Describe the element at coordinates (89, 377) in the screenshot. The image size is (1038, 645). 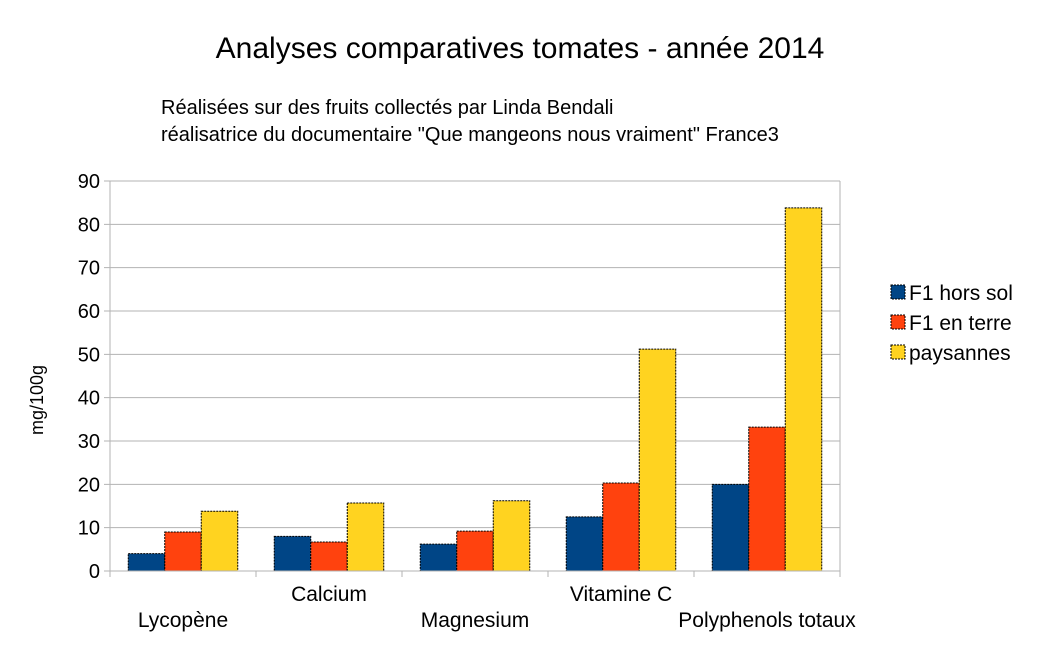
I see `y-axis-ticks: 0 10 20 30 40 50 60 70 80 90` at that location.